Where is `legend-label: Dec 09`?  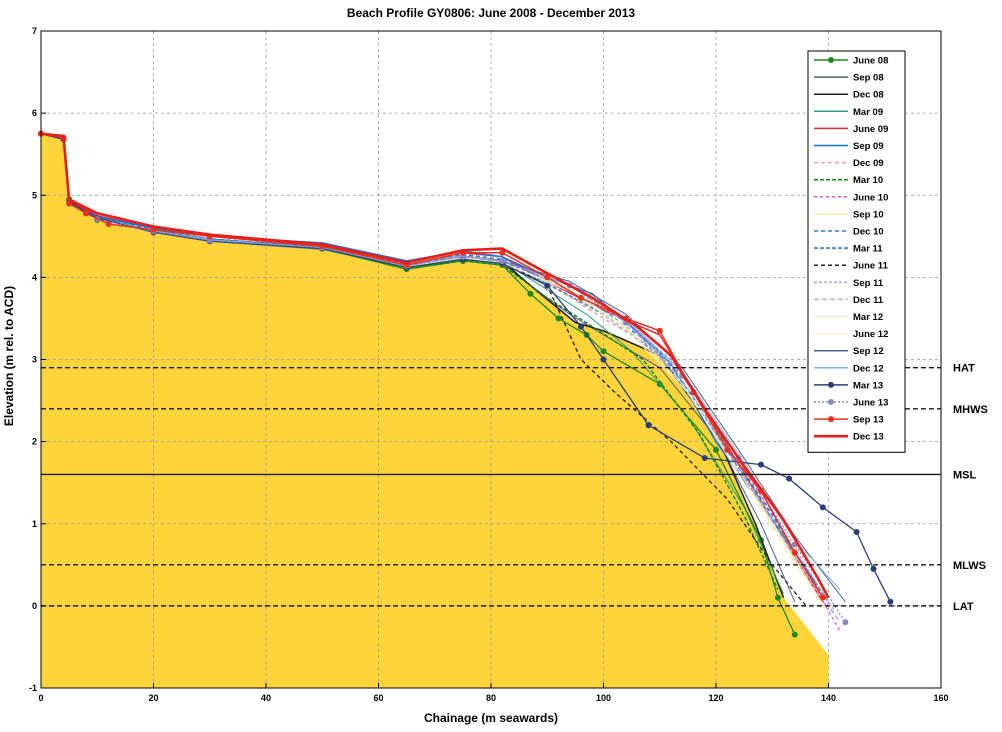
legend-label: Dec 09 is located at coordinates (868, 163).